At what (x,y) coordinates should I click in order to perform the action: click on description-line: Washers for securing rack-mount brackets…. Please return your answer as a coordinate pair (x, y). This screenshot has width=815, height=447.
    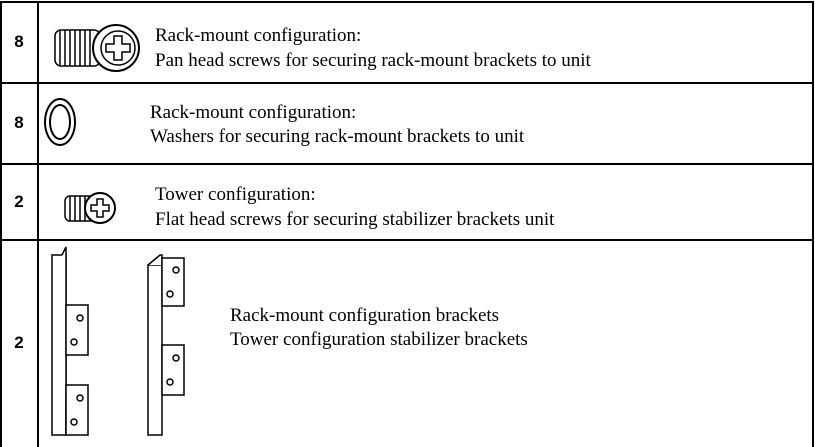
    Looking at the image, I should click on (337, 136).